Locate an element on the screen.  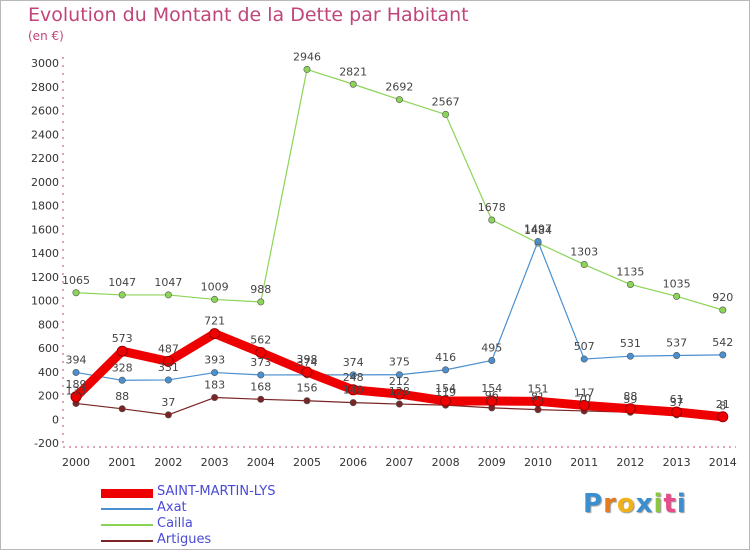
x-tick-label: 2005 is located at coordinates (307, 462).